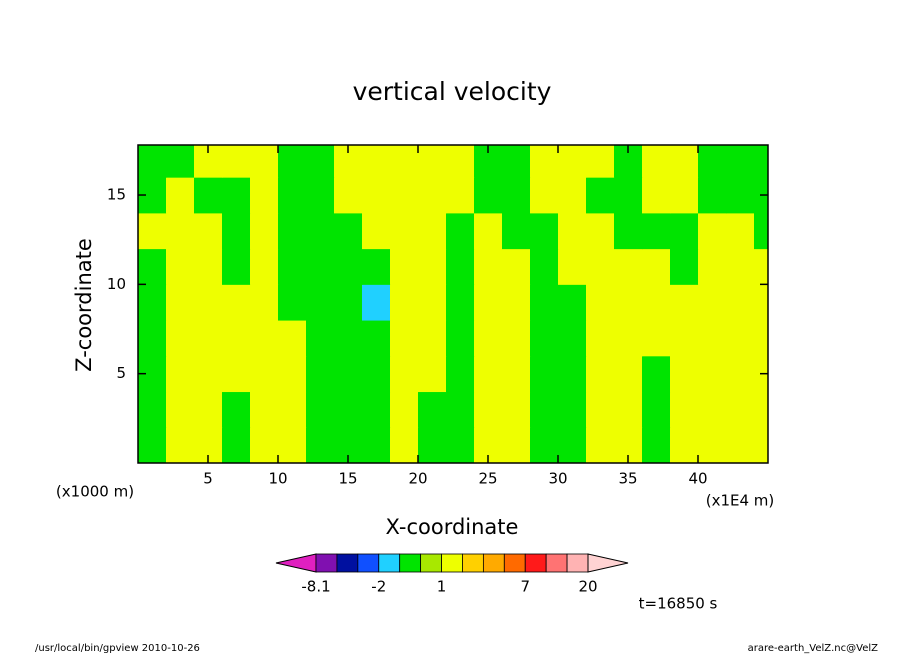  I want to click on y-tick-label: 5, so click(121, 373).